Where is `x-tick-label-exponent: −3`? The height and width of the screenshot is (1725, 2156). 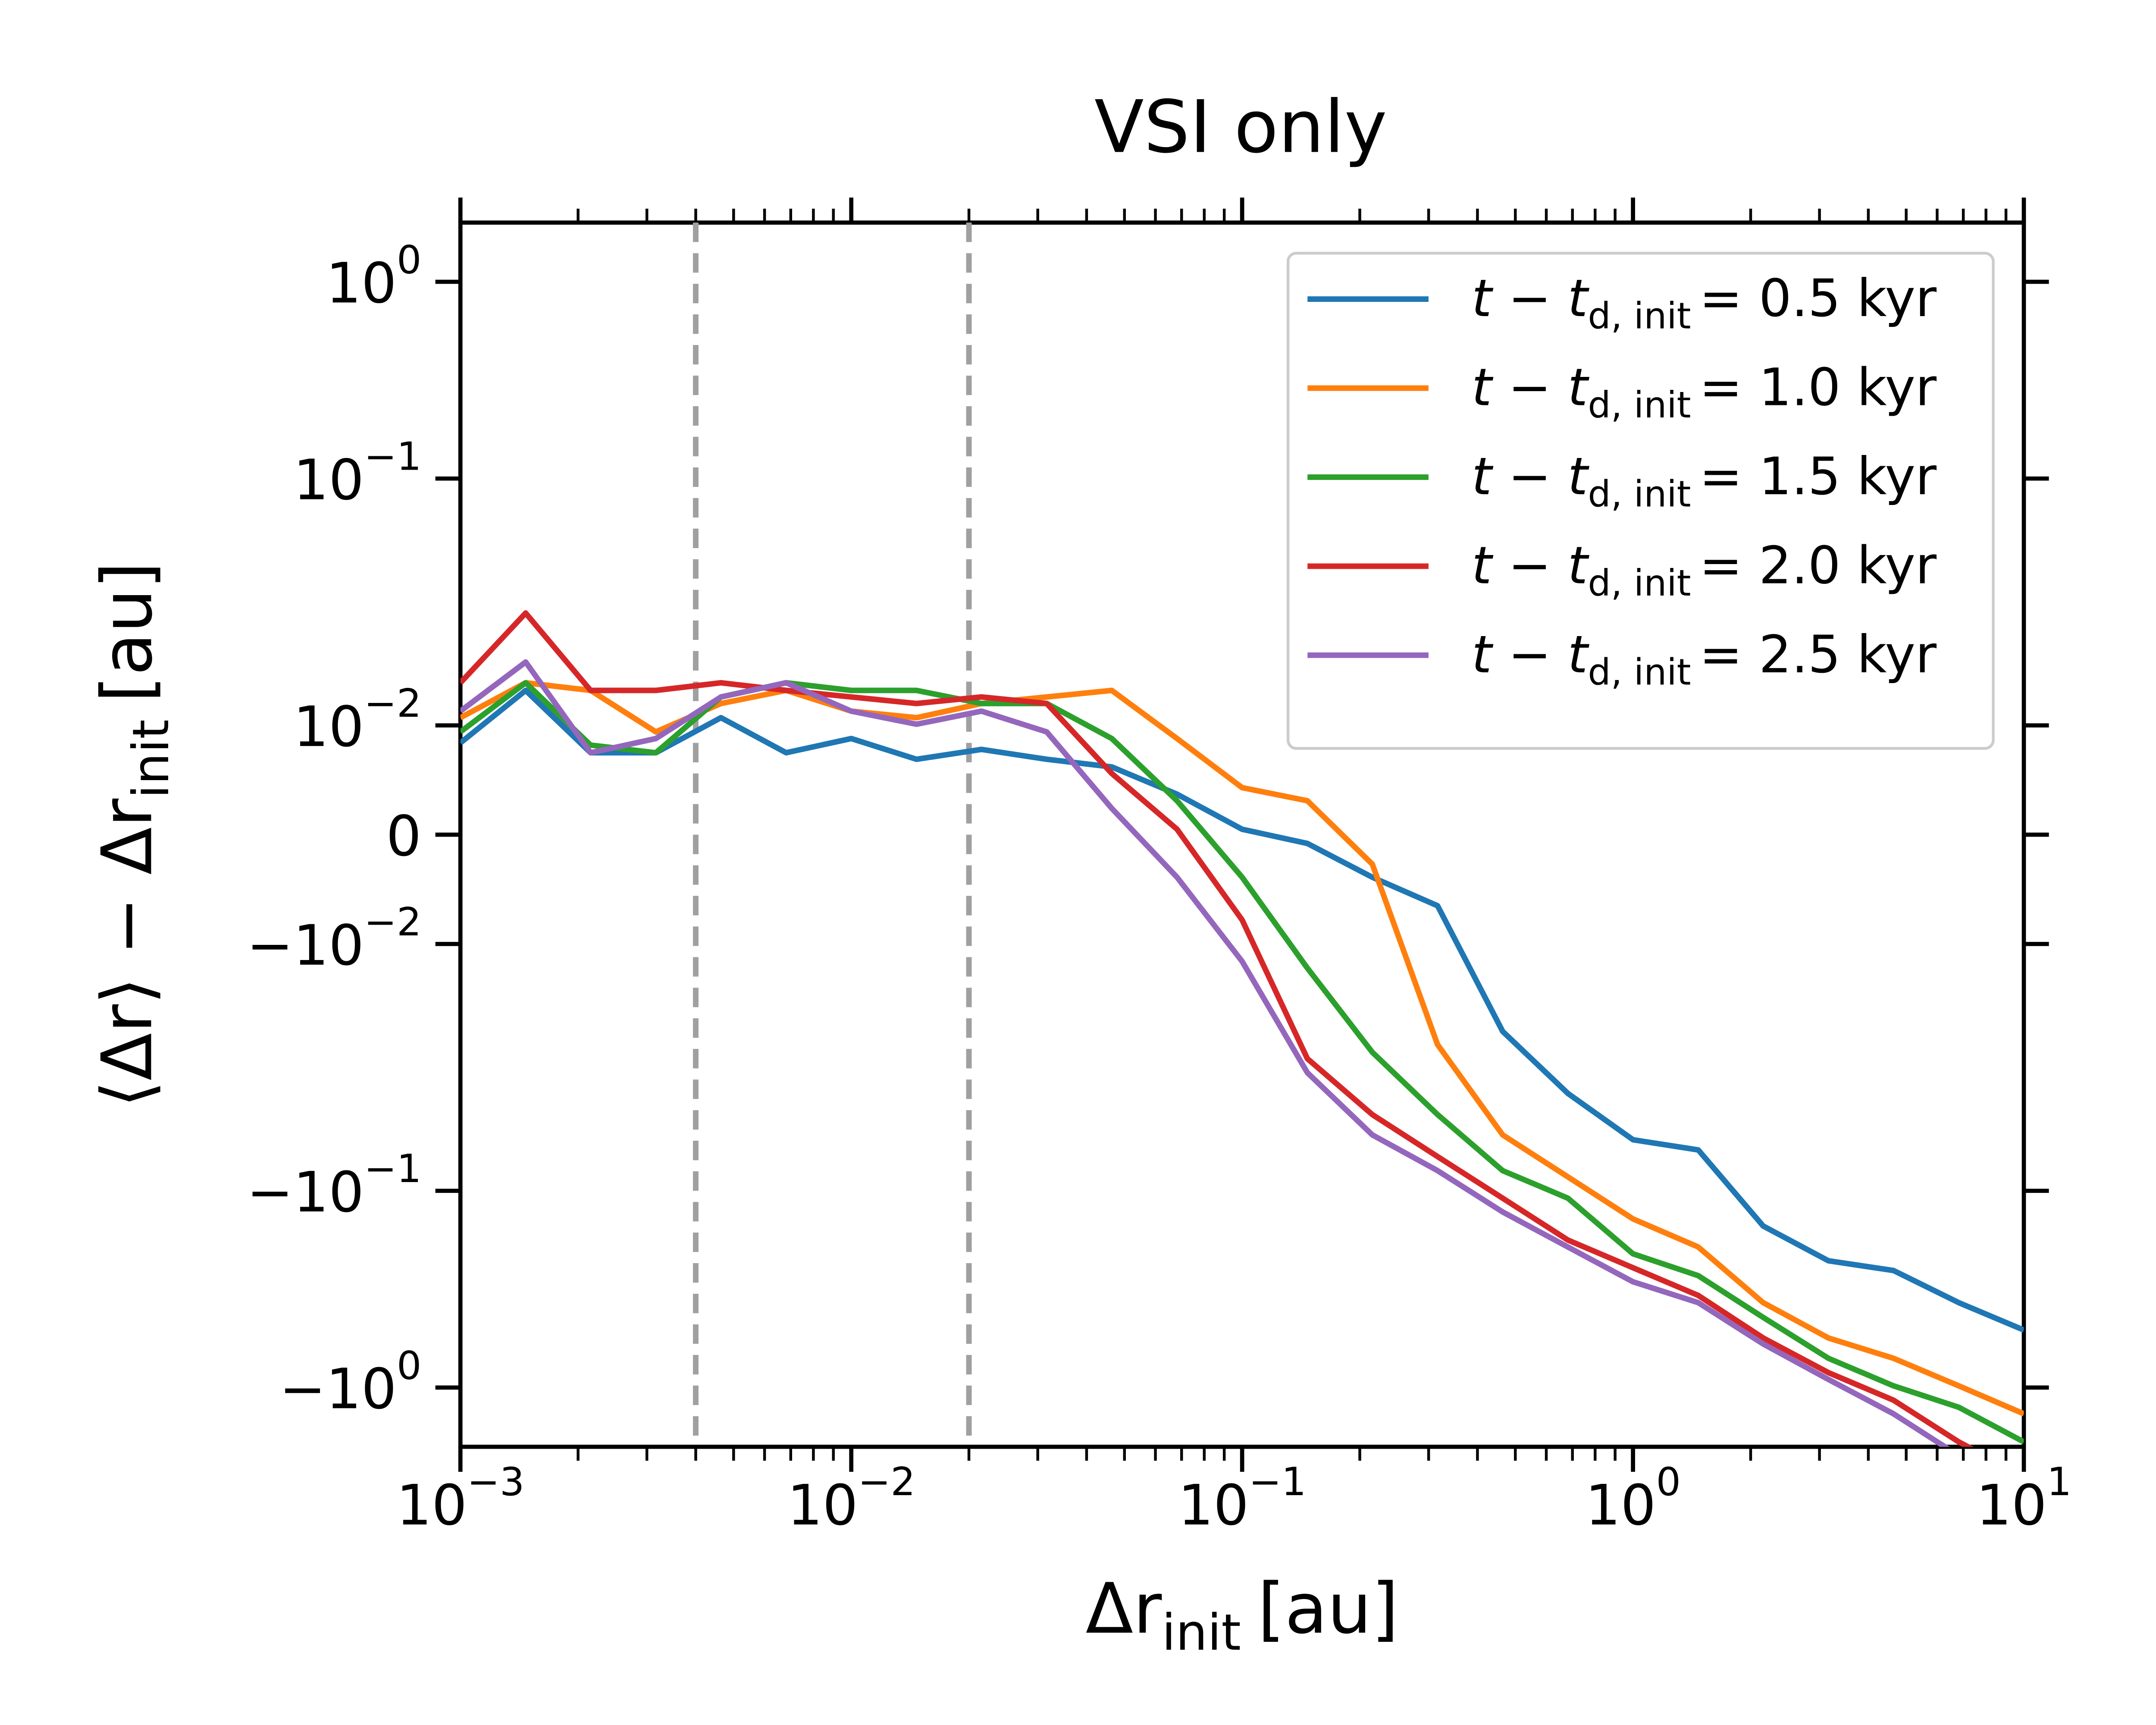
x-tick-label-exponent: −3 is located at coordinates (495, 1482).